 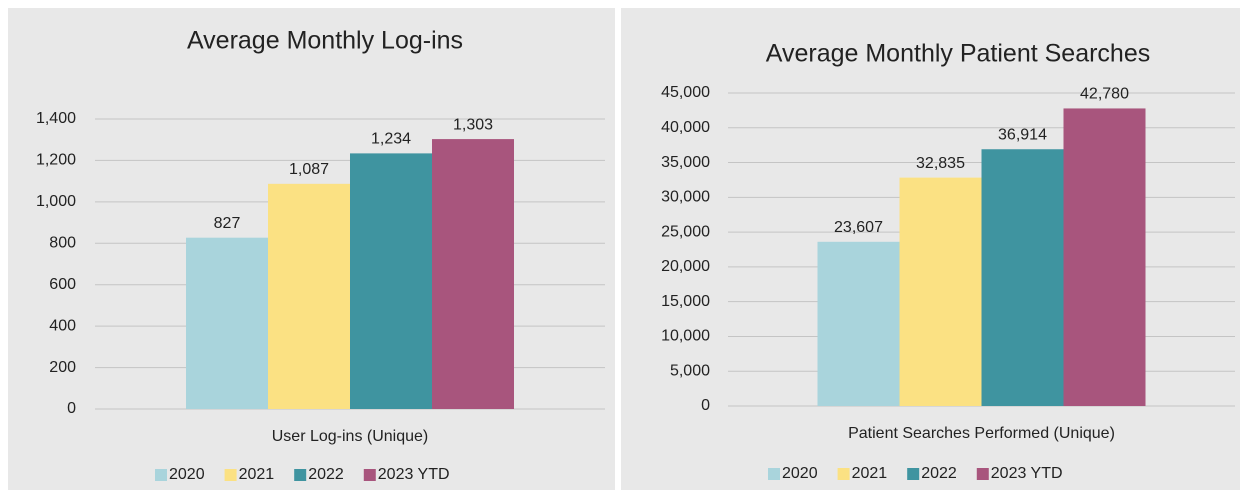 I want to click on y-tick-label: 400, so click(x=62, y=325).